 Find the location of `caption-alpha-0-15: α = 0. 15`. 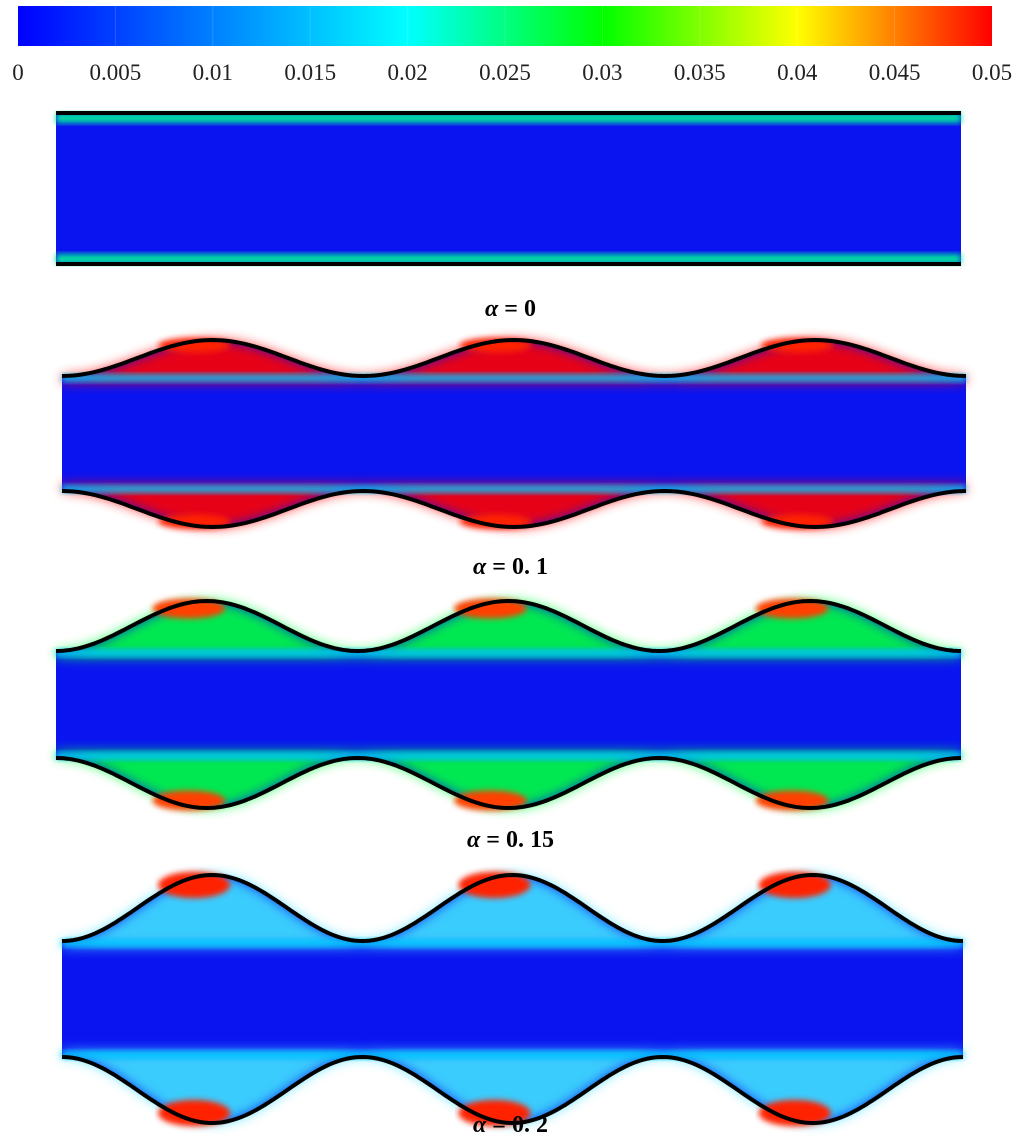

caption-alpha-0-15: α = 0. 15 is located at coordinates (510, 840).